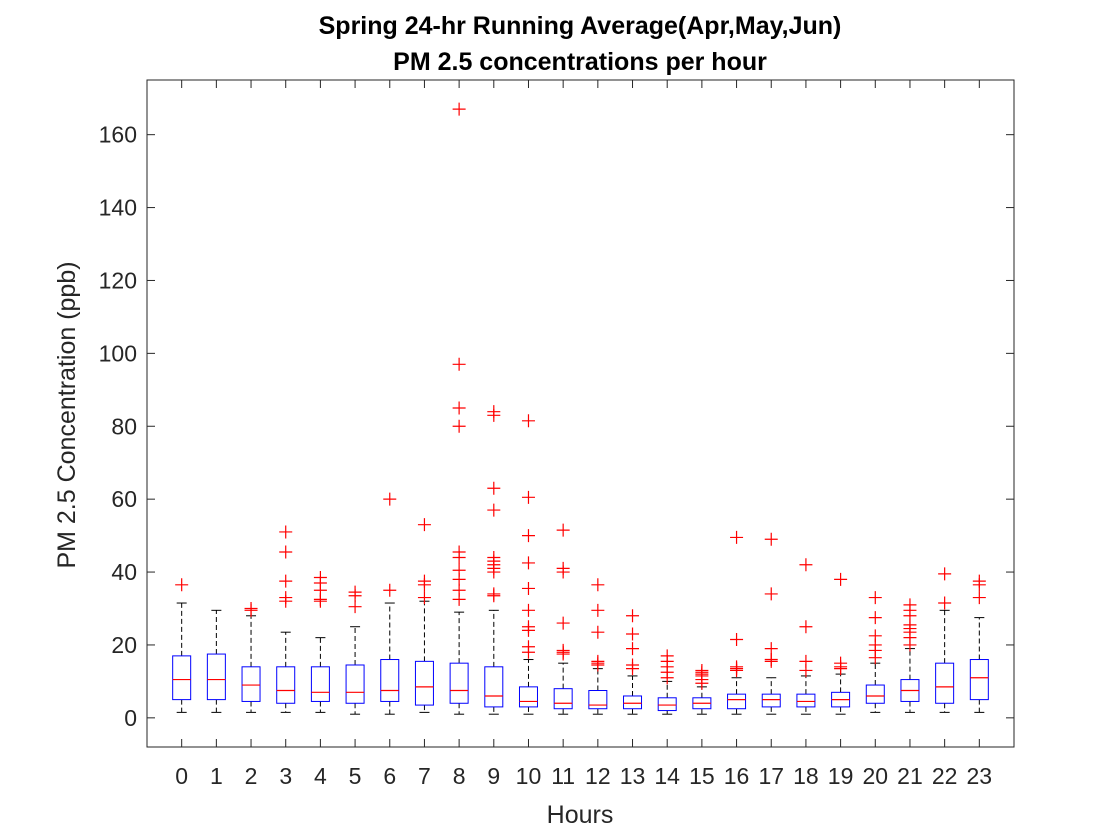  I want to click on y-tick-label: 40, so click(124, 572).